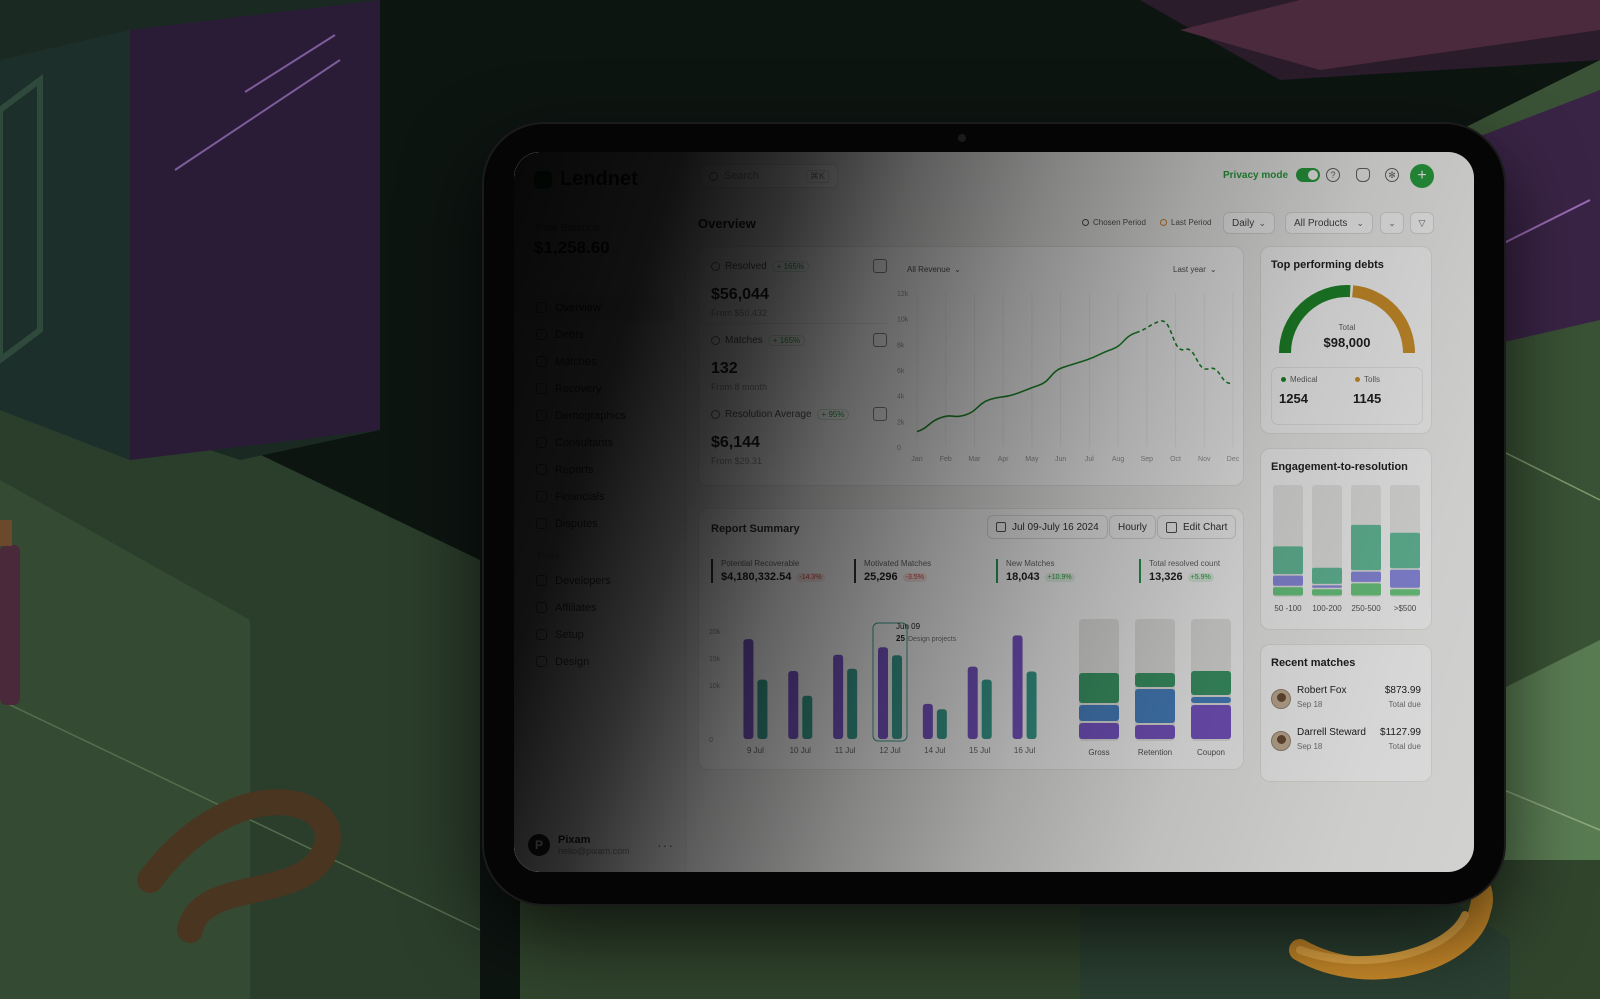 The height and width of the screenshot is (999, 1600). I want to click on sidebar-item-financials: Financials, so click(601, 496).